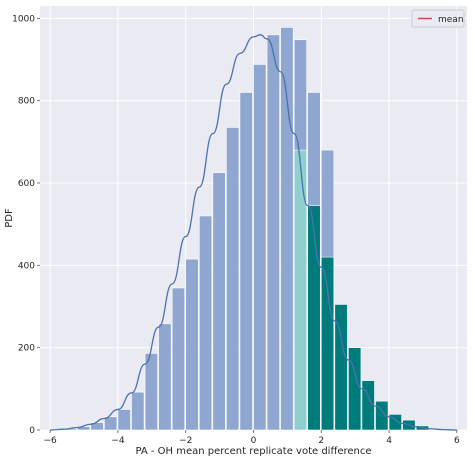  I want to click on y-axis-label: PDF, so click(9, 218).